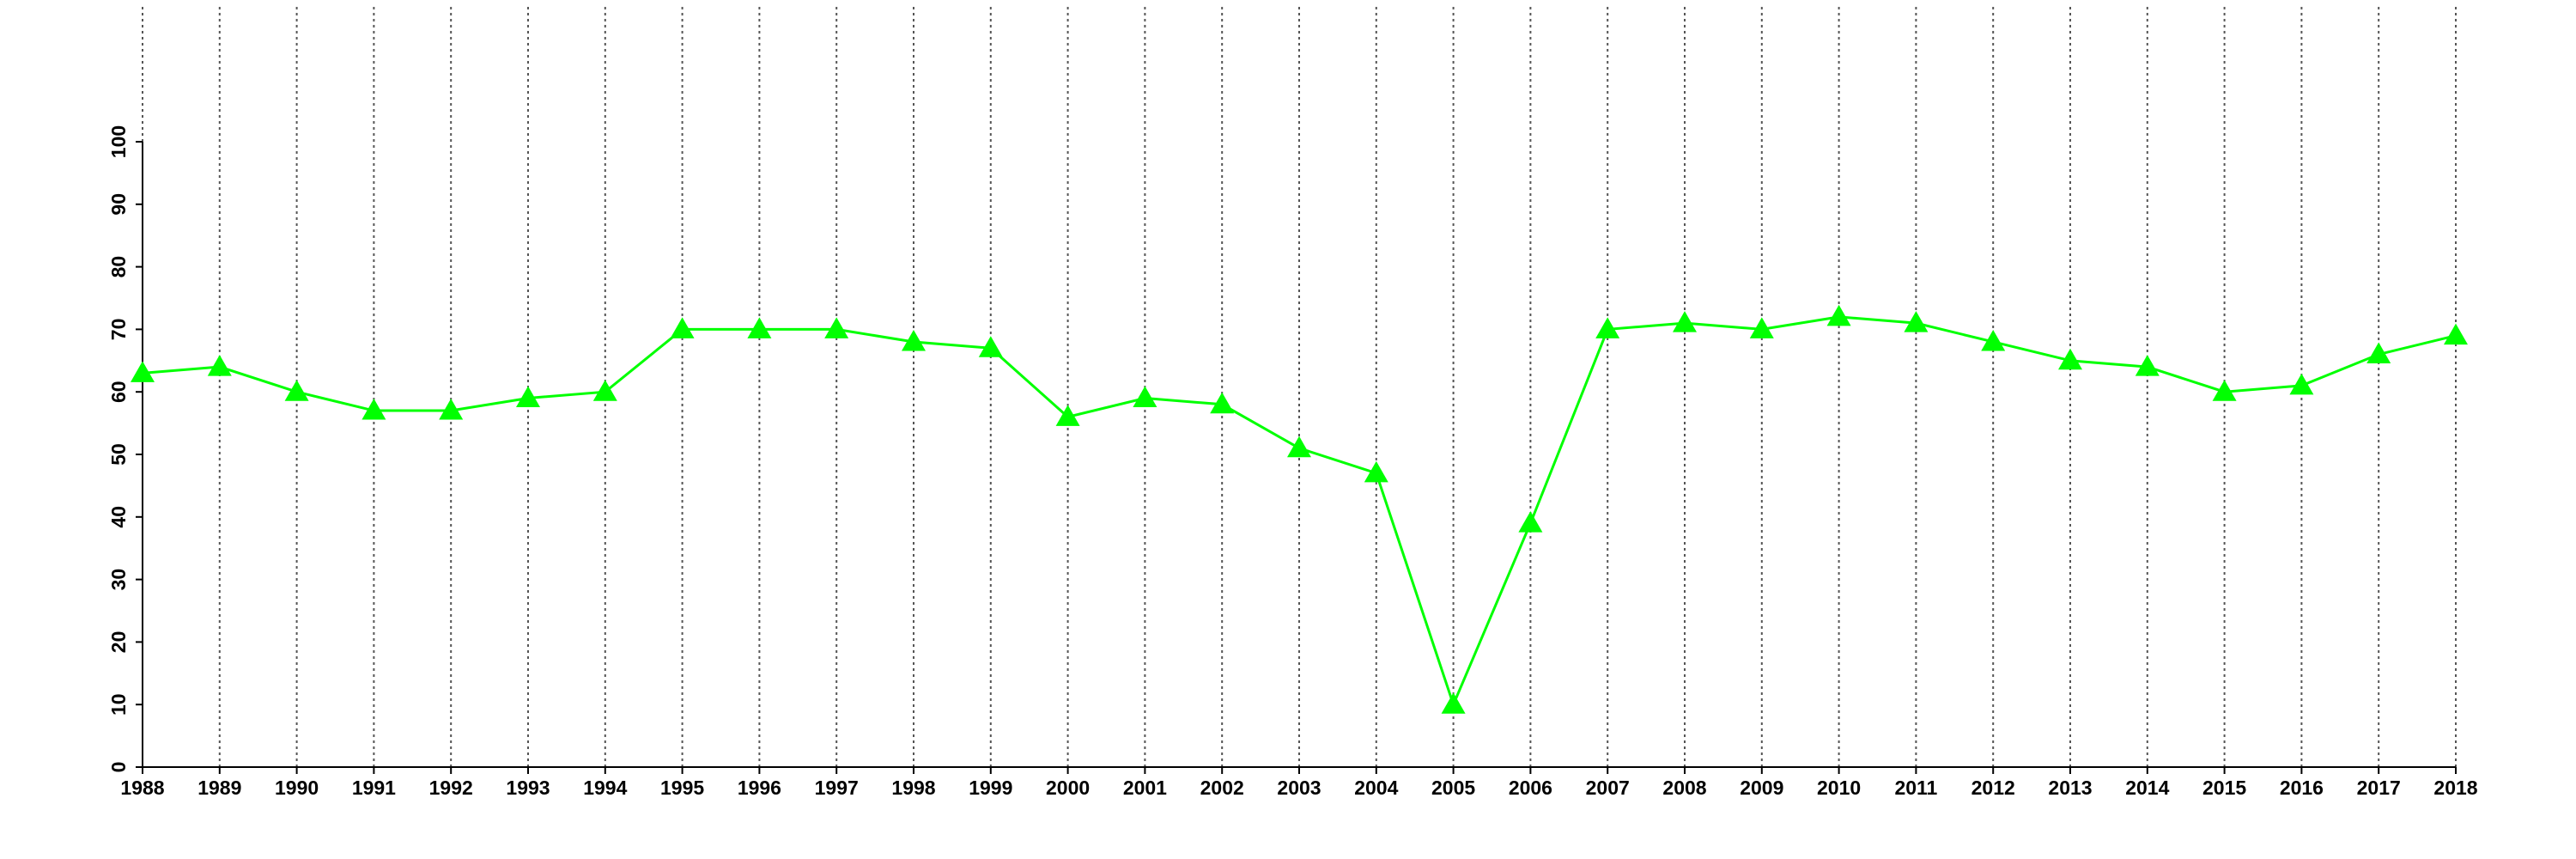  I want to click on x-tick-label: 1996, so click(759, 788).